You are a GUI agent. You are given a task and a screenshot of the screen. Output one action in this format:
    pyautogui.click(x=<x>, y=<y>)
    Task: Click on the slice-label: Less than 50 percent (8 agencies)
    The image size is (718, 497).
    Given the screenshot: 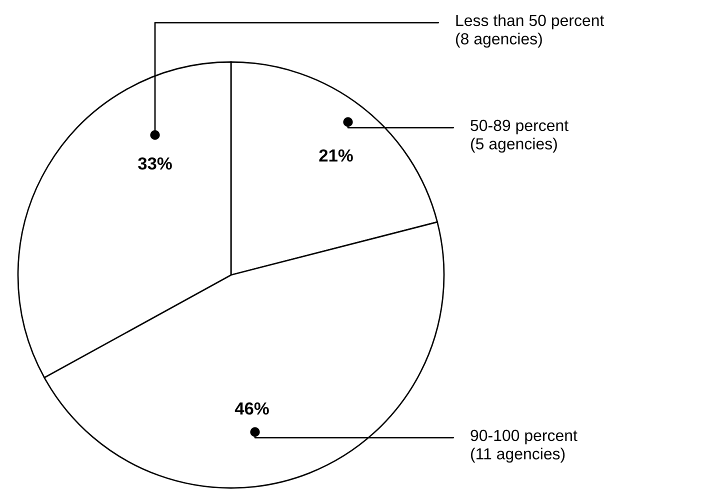 What is the action you would take?
    pyautogui.click(x=530, y=31)
    